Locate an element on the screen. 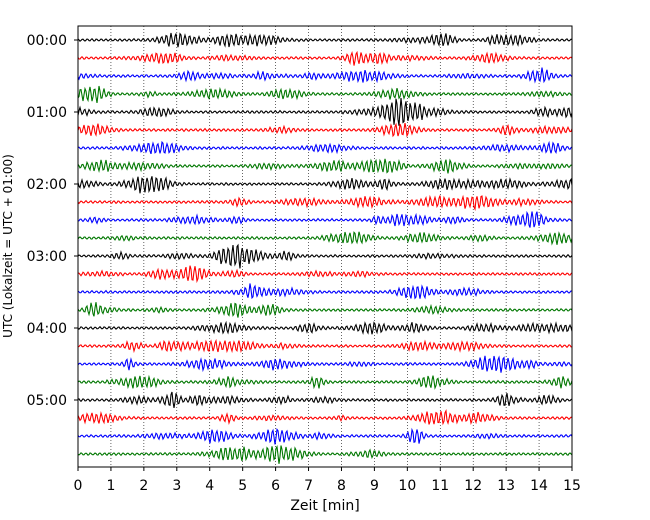 The height and width of the screenshot is (520, 650). x-tick-label: 4 is located at coordinates (209, 486).